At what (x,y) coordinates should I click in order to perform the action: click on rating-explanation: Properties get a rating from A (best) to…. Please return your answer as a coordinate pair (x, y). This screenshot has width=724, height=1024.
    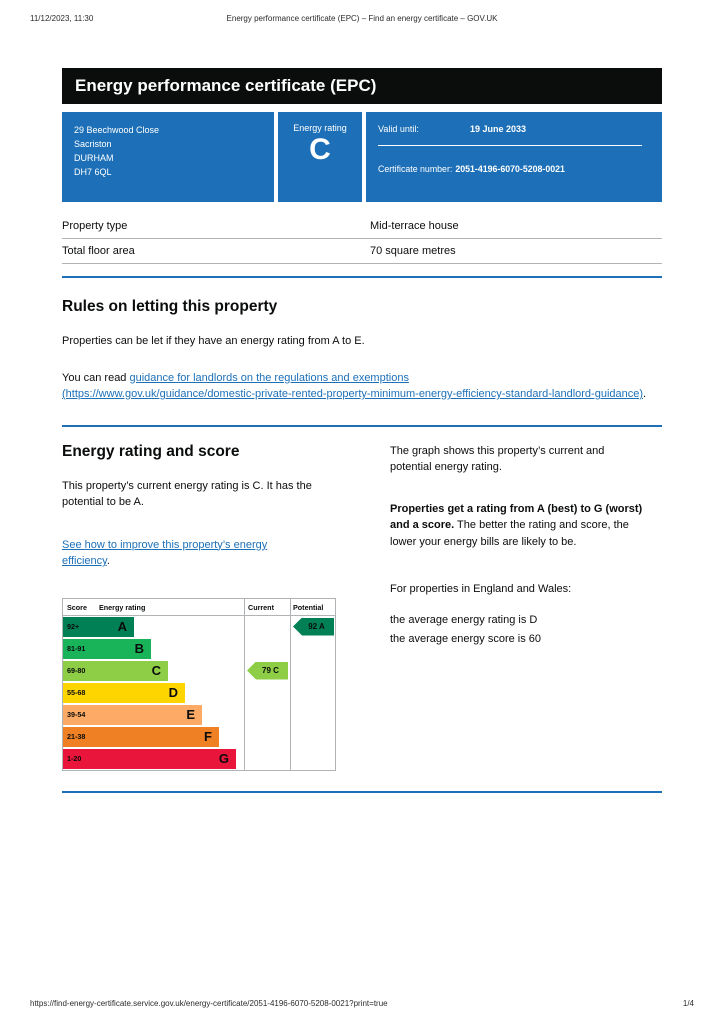
    Looking at the image, I should click on (519, 526).